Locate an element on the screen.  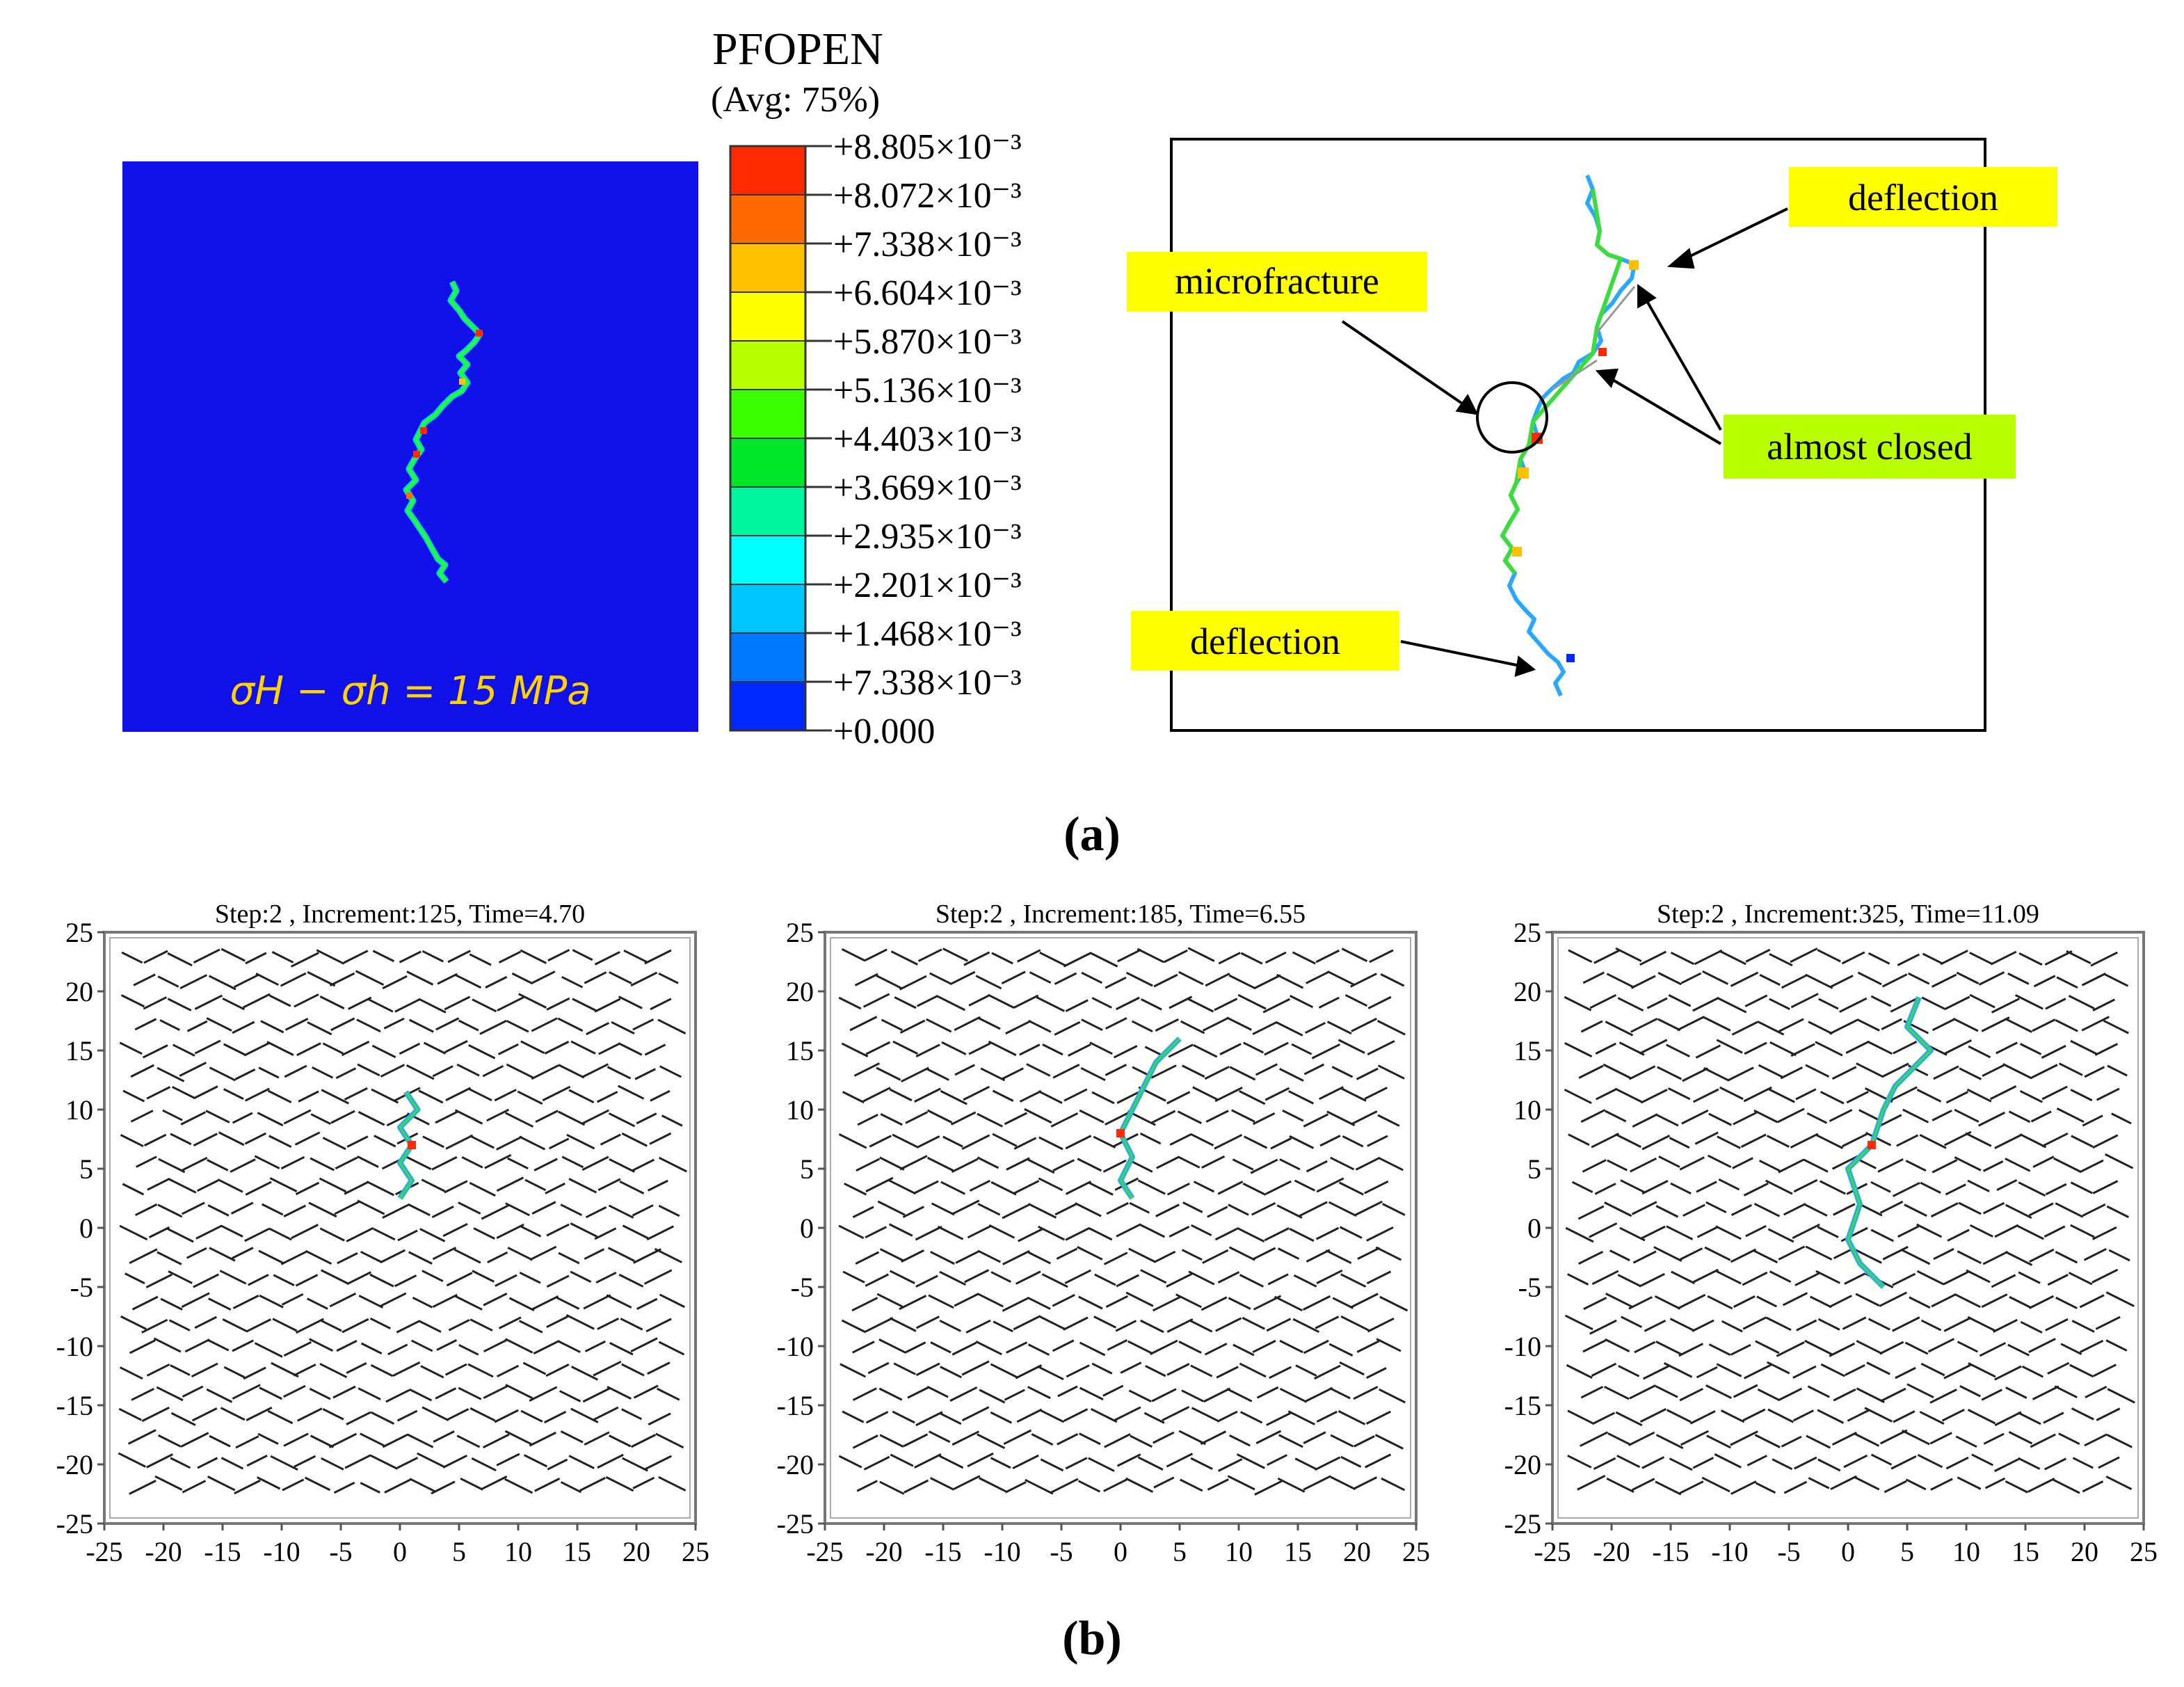
y-tick-label: 20 is located at coordinates (79, 992).